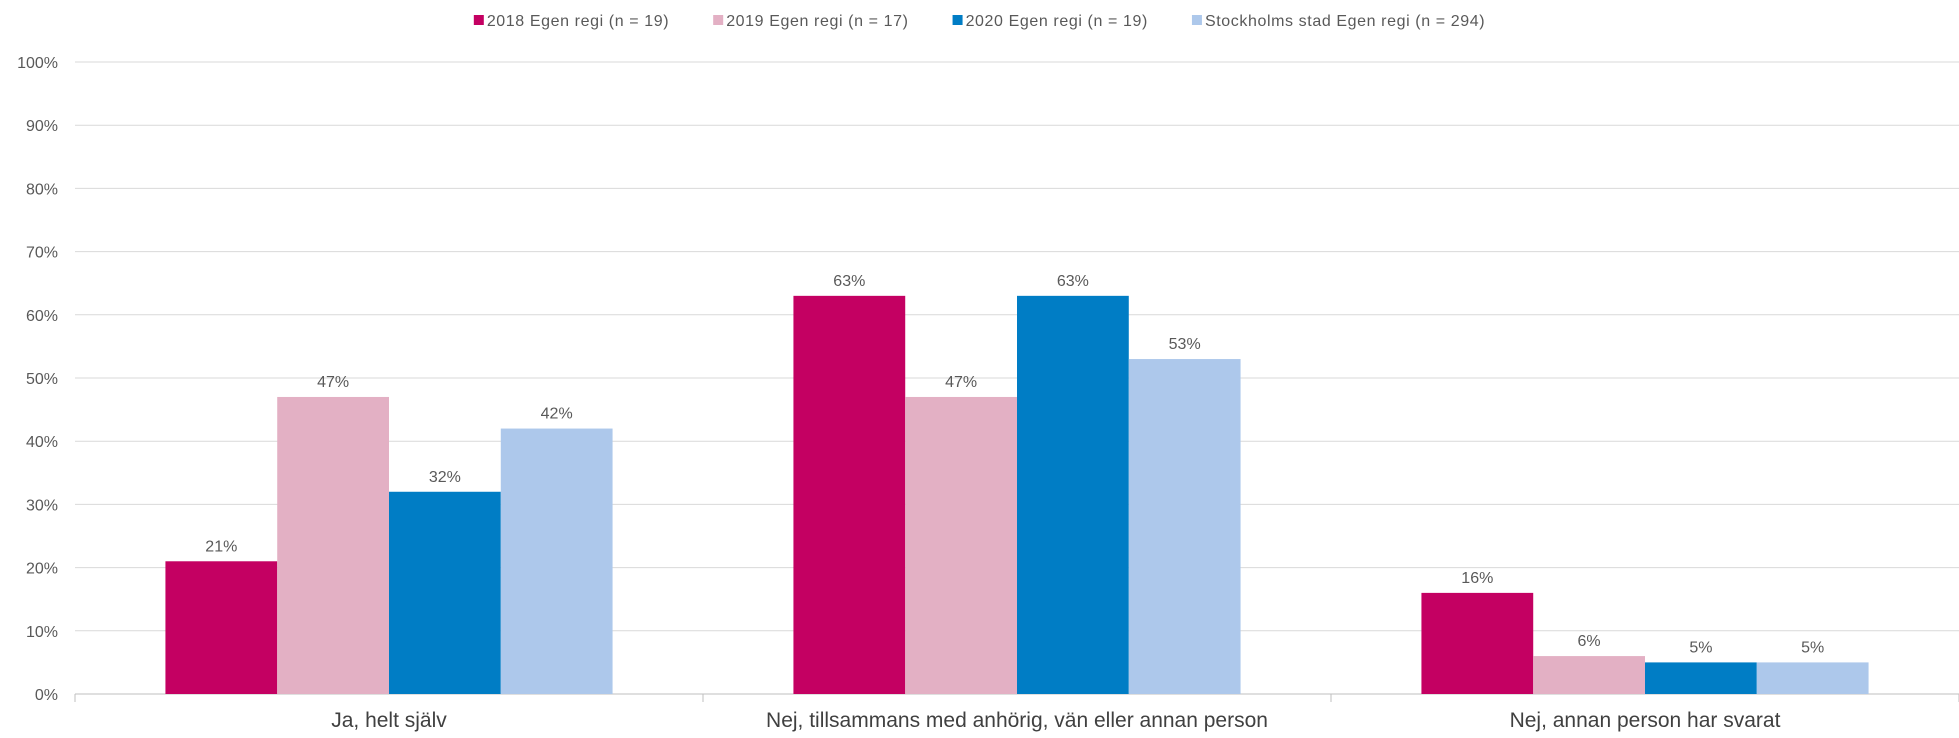 This screenshot has height=738, width=1959. What do you see at coordinates (42, 632) in the screenshot?
I see `y-tick-label: 10%` at bounding box center [42, 632].